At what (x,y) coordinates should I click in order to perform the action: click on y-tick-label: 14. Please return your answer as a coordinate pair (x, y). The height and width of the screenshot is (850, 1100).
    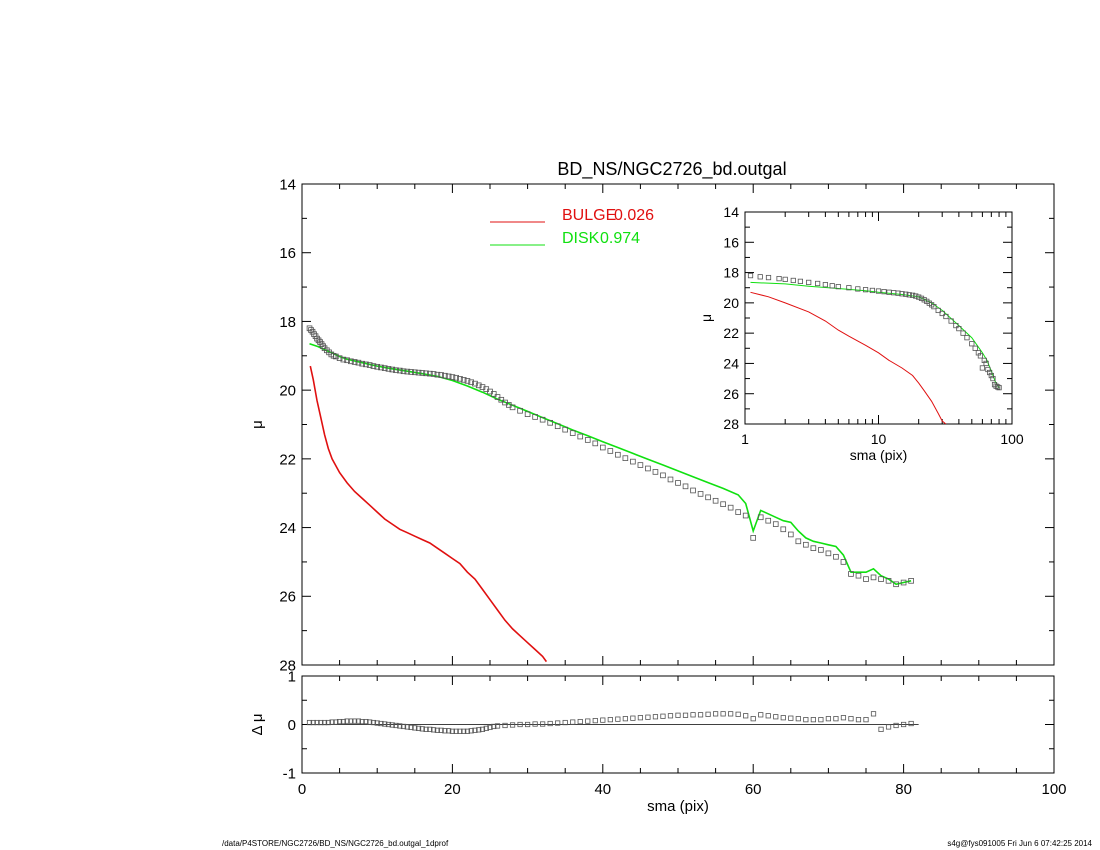
    Looking at the image, I should click on (731, 212).